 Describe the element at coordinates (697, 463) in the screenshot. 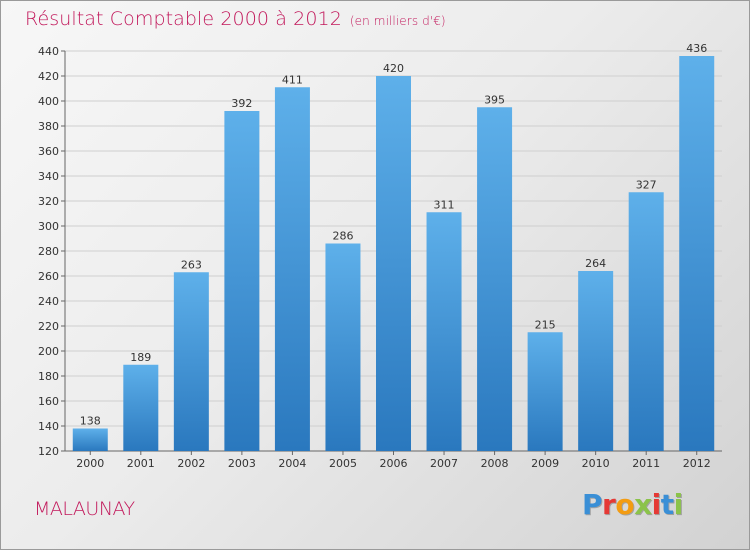

I see `x-tick-label: 2012` at that location.